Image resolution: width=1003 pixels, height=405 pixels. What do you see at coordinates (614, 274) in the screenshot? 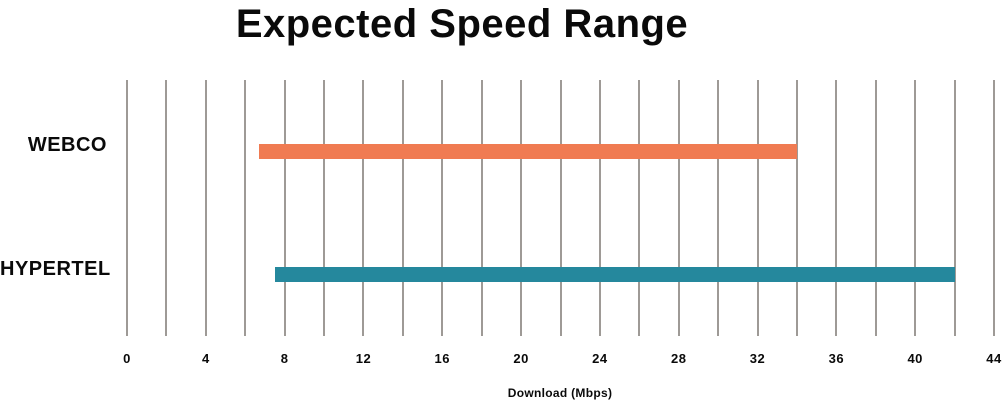
I see `bar-hypertel` at bounding box center [614, 274].